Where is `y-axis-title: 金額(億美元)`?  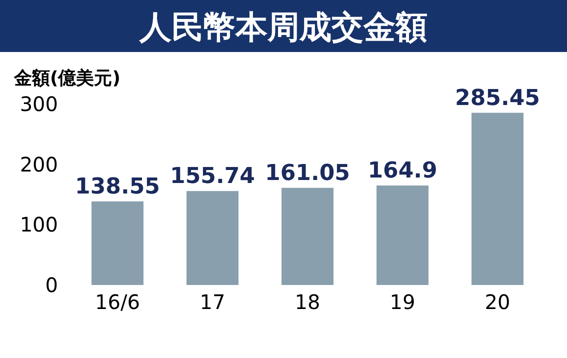 y-axis-title: 金額(億美元) is located at coordinates (66, 78).